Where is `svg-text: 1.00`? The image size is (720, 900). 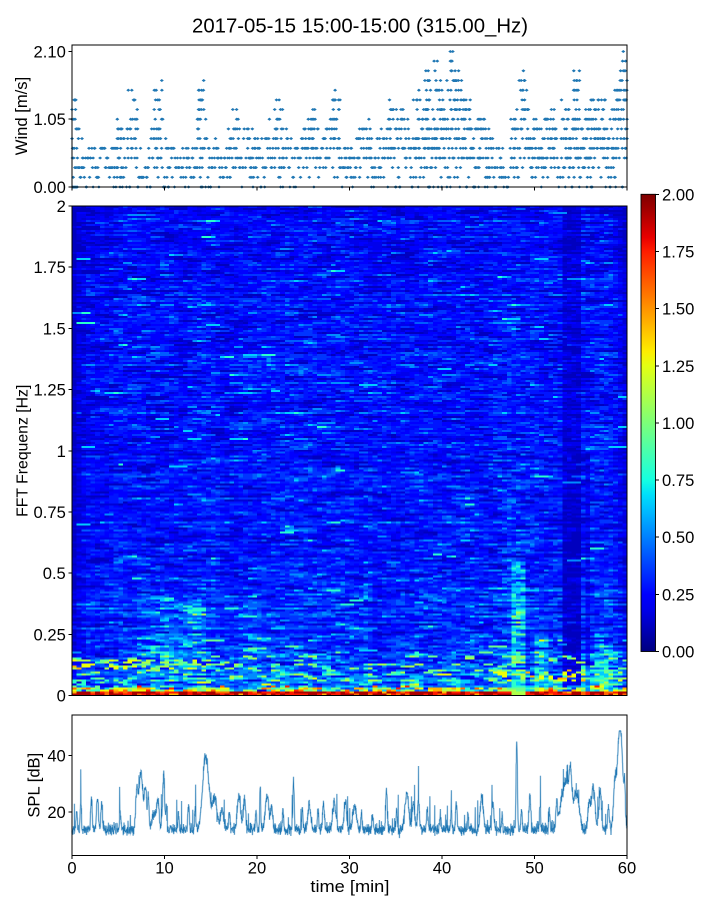
svg-text: 1.00 is located at coordinates (678, 423).